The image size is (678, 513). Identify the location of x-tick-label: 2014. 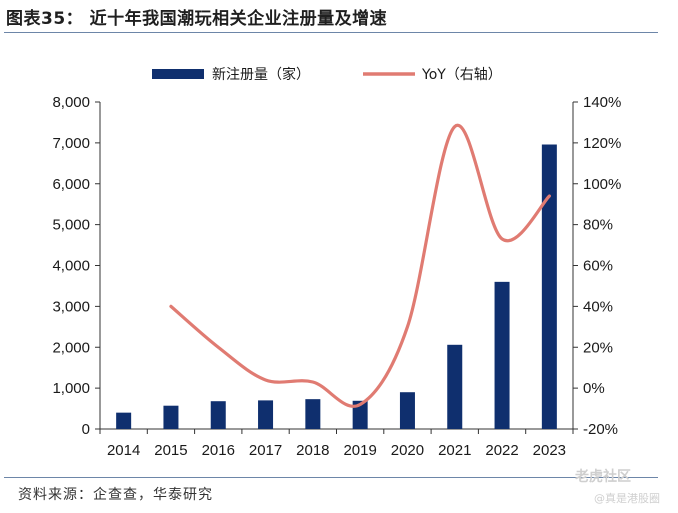
(123, 450).